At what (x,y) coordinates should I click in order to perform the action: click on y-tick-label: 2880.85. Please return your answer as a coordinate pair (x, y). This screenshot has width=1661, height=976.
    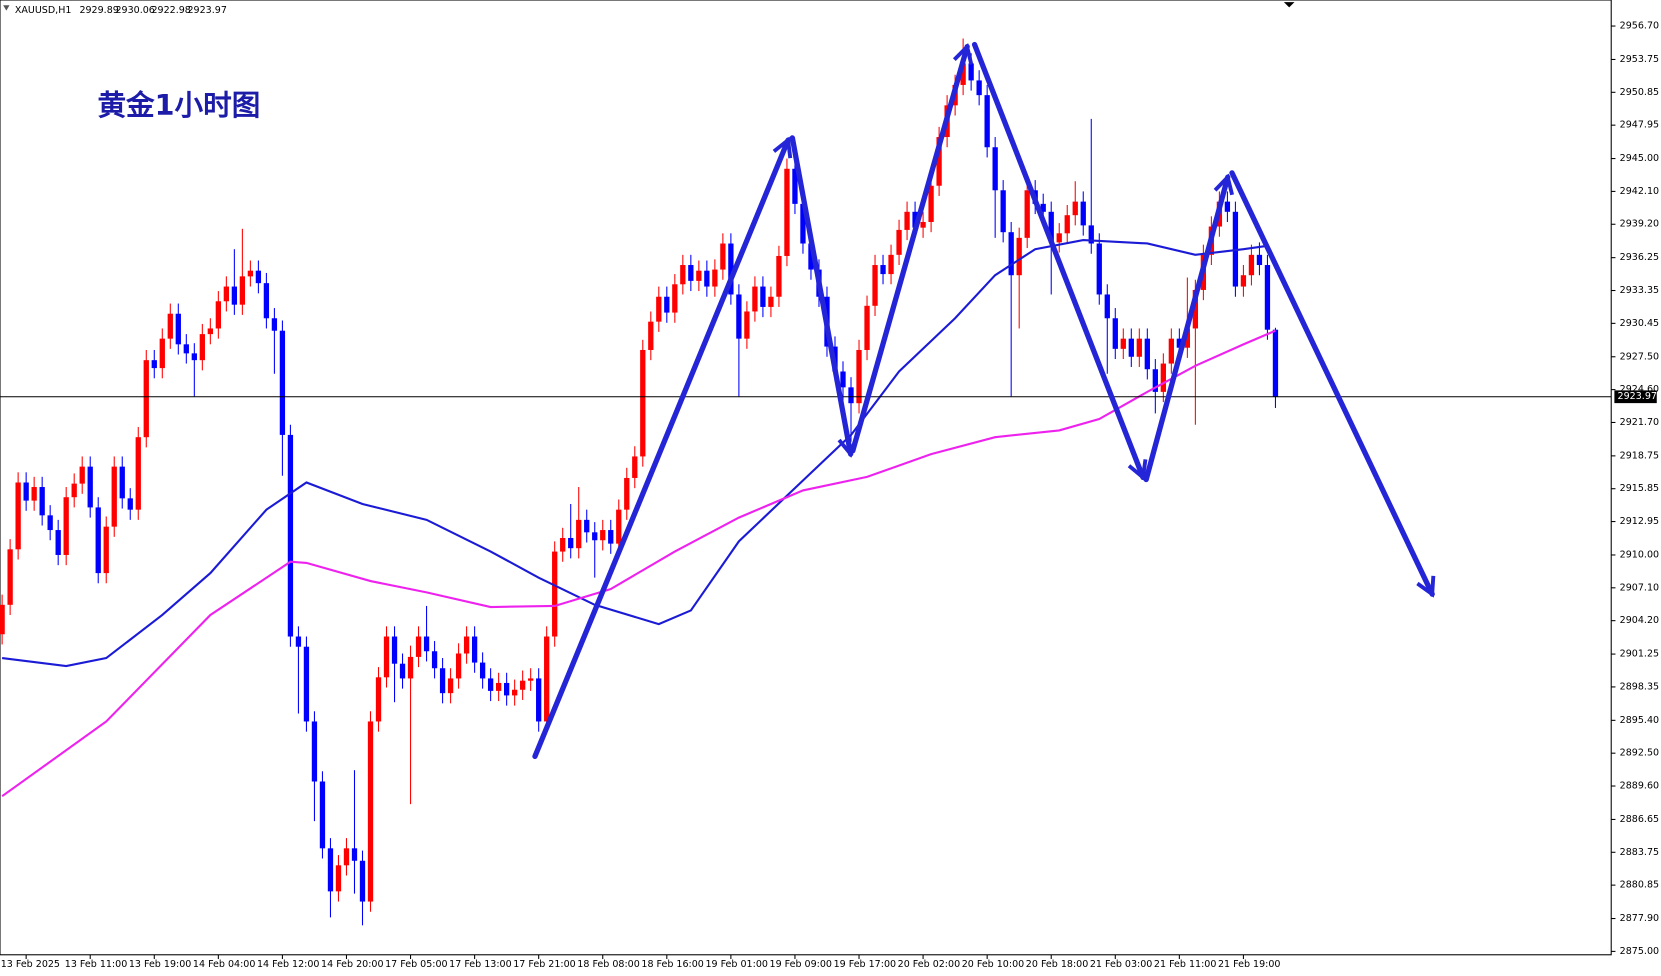
    Looking at the image, I should click on (1639, 885).